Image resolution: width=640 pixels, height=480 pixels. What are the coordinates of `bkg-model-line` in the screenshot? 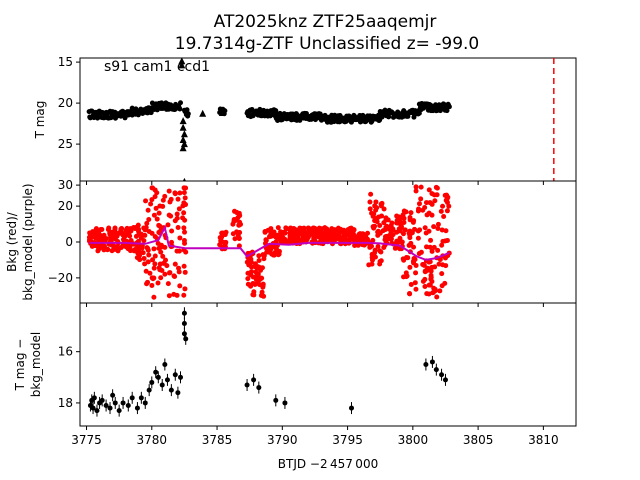 It's located at (269, 242).